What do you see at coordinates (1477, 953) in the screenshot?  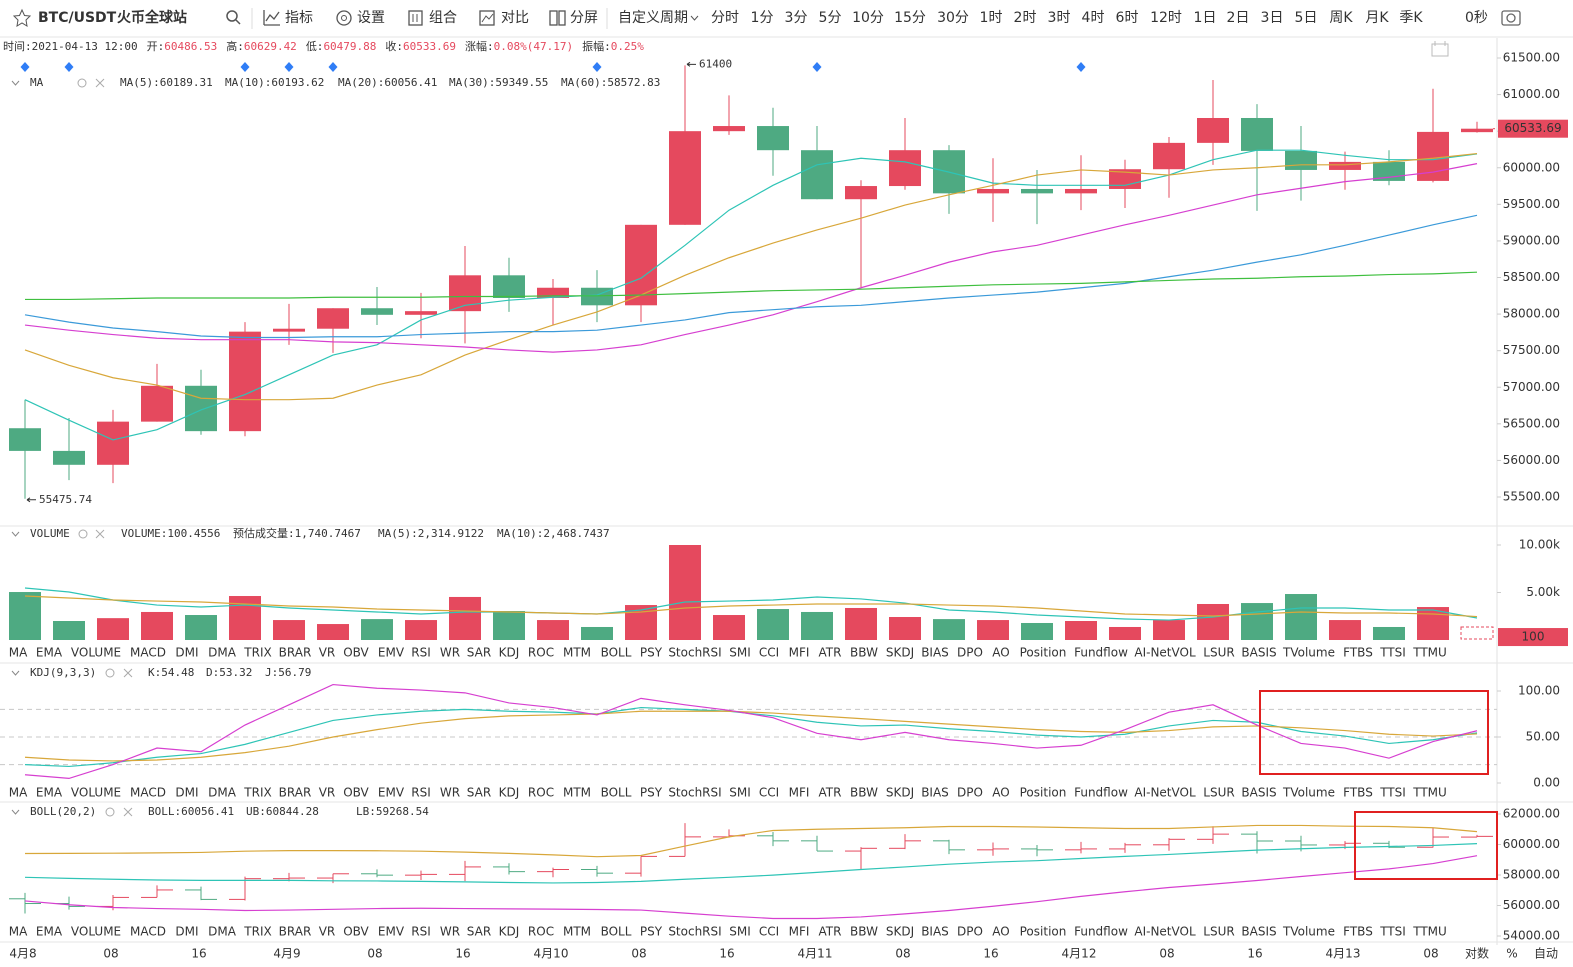 I see `axis-option: 对数` at bounding box center [1477, 953].